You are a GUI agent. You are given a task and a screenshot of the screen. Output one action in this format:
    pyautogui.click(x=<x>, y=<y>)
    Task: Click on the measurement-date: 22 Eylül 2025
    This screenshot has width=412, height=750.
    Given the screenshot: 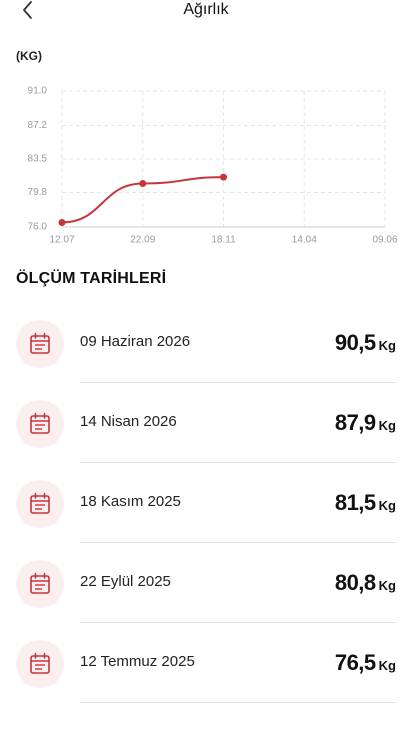 What is the action you would take?
    pyautogui.click(x=125, y=581)
    